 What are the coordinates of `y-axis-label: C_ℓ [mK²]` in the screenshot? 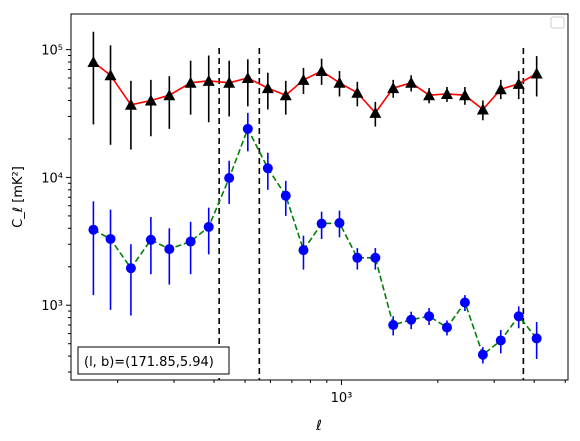 It's located at (18, 197).